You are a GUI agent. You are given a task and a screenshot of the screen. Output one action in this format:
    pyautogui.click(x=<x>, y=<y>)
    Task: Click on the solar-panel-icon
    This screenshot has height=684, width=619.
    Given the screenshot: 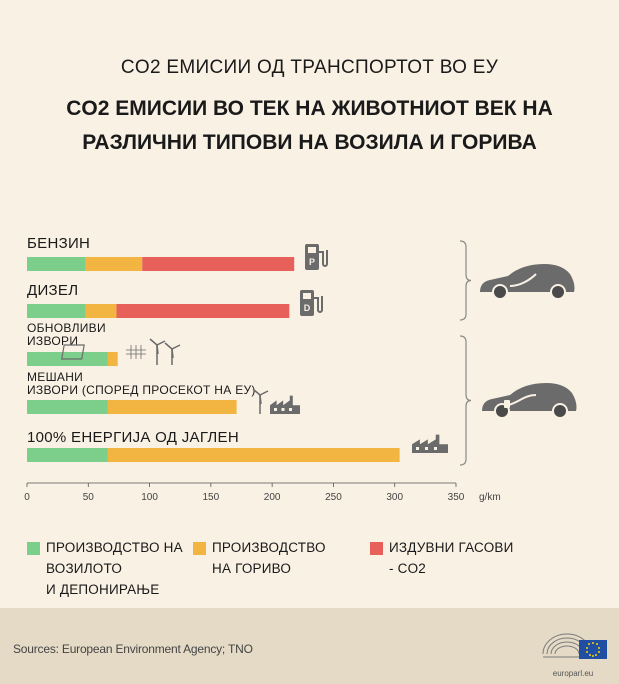 What is the action you would take?
    pyautogui.click(x=72, y=352)
    